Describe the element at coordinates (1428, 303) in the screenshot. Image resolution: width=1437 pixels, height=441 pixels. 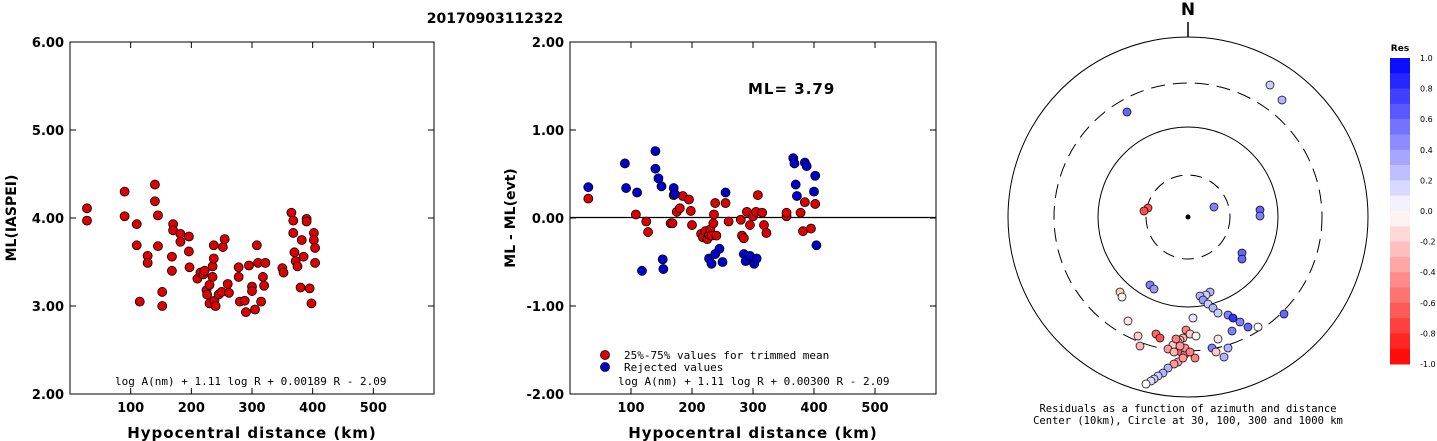
I see `colorbar-label: -0.6` at that location.